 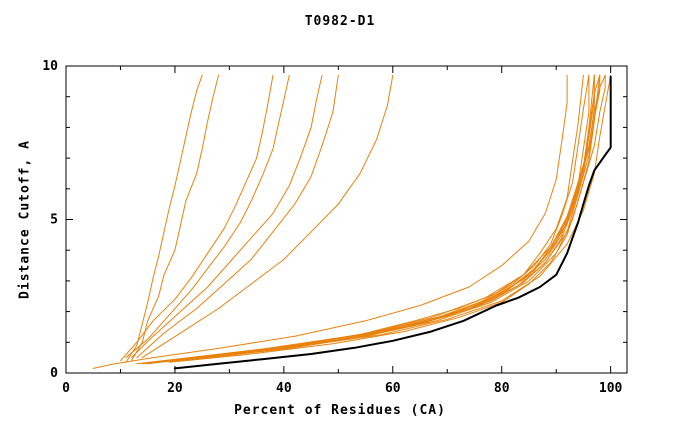 What do you see at coordinates (175, 388) in the screenshot?
I see `x-tick-label: 20` at bounding box center [175, 388].